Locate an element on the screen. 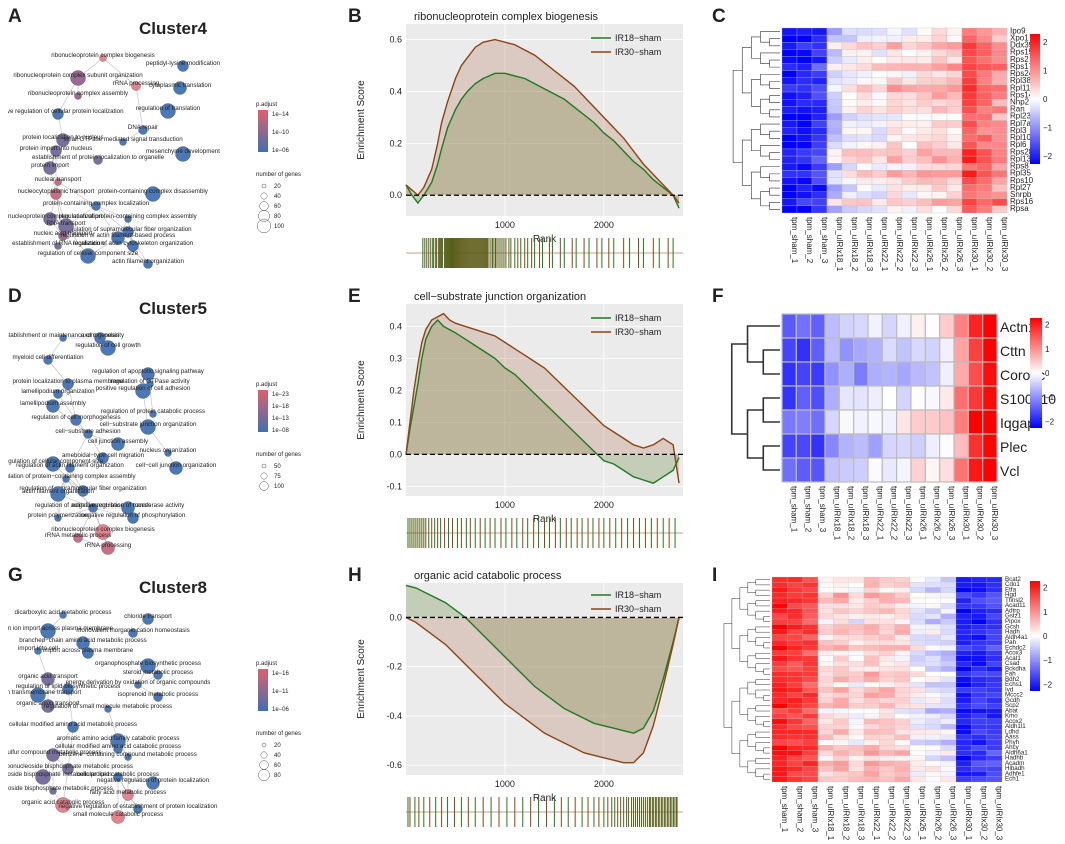 Image resolution: width=1065 pixels, height=844 pixels. colorbar-tick-label: 1 is located at coordinates (1045, 70).